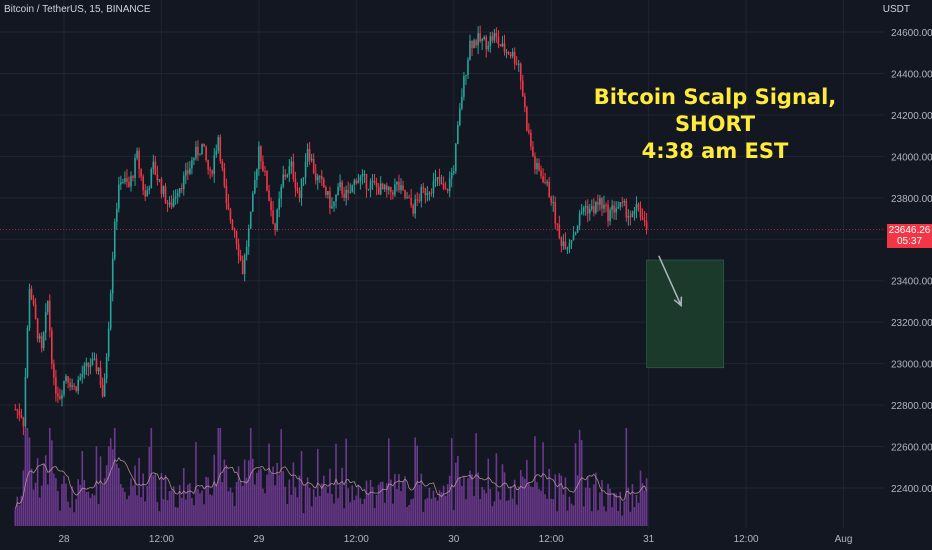  What do you see at coordinates (911, 365) in the screenshot?
I see `y-tick-label: 23000.00` at bounding box center [911, 365].